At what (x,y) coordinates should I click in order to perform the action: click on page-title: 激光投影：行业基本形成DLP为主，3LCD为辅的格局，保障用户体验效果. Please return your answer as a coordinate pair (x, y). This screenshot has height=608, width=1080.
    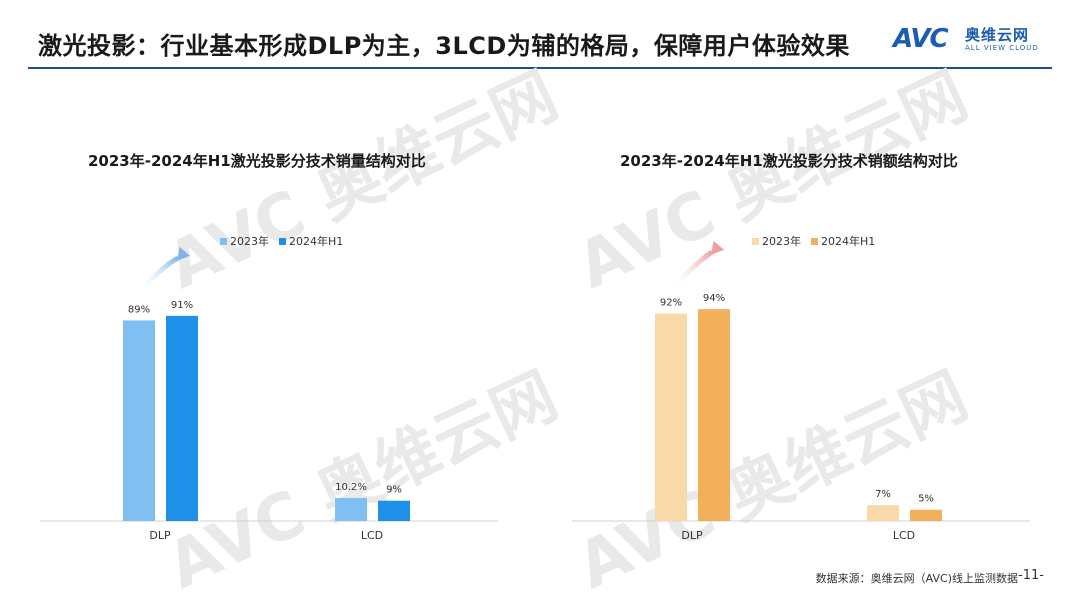
    Looking at the image, I should click on (444, 46).